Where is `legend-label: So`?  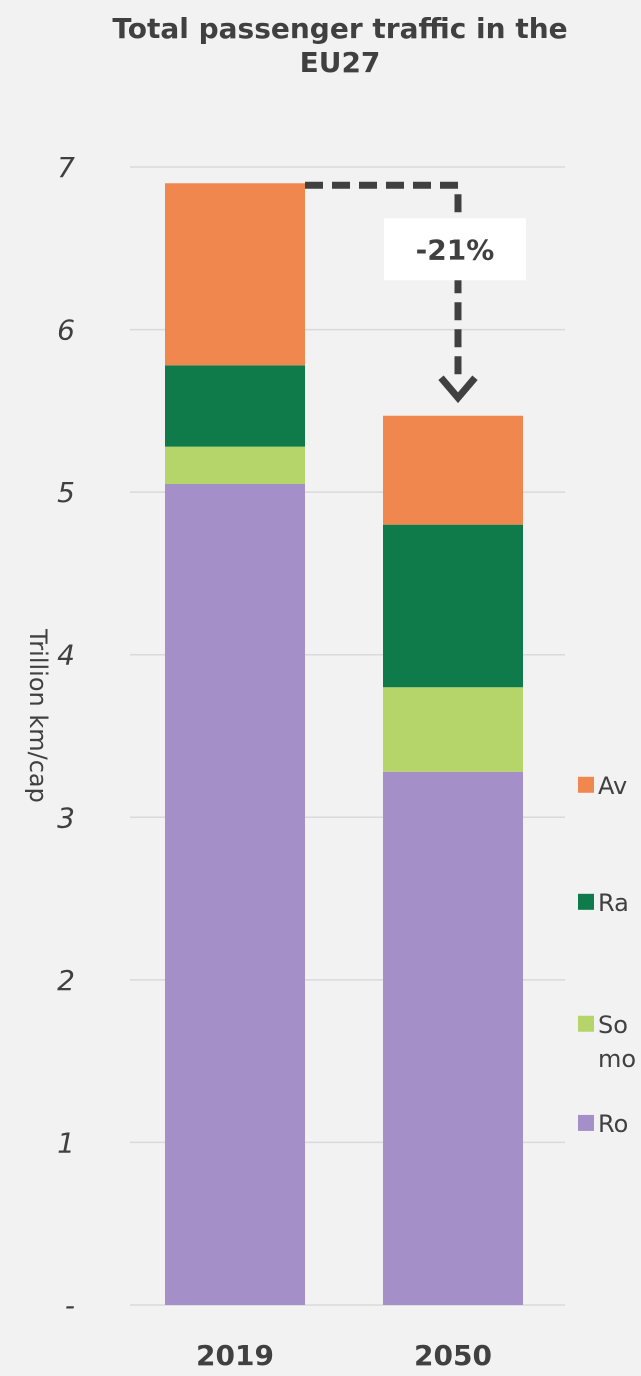
legend-label: So is located at coordinates (613, 1025).